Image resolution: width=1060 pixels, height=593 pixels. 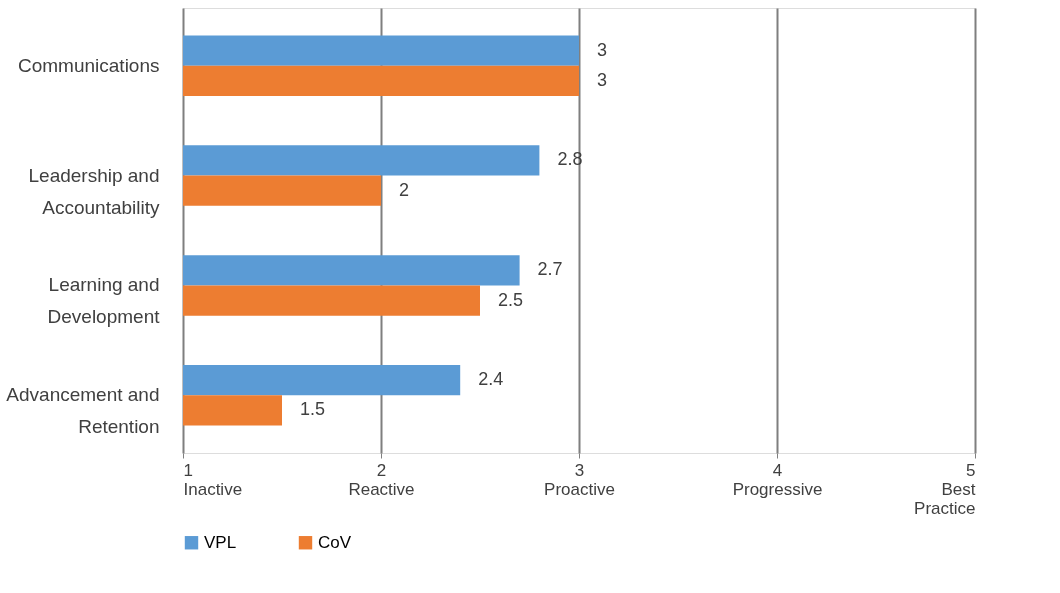 I want to click on legend-label: CoV, so click(x=335, y=542).